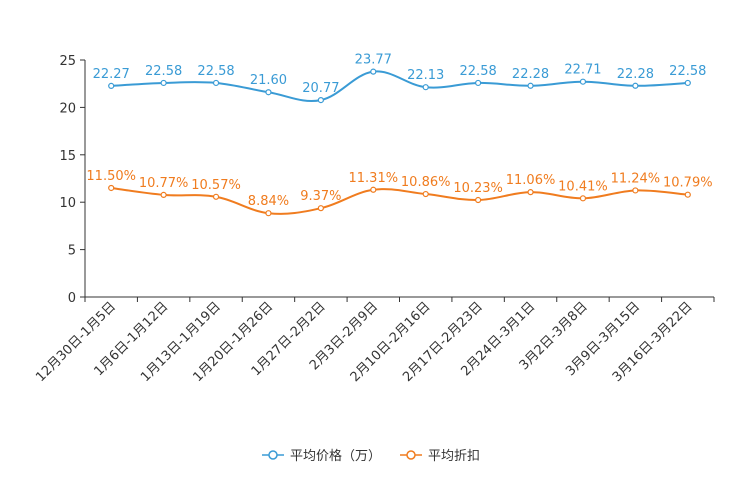 This screenshot has height=496, width=744. What do you see at coordinates (216, 185) in the screenshot?
I see `data-label: 10.57%` at bounding box center [216, 185].